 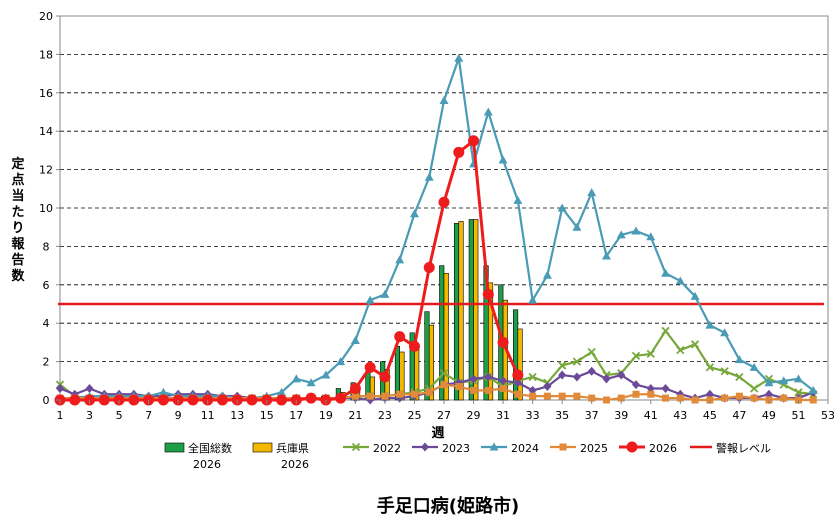 What do you see at coordinates (387, 448) in the screenshot?
I see `legend-label: 2022` at bounding box center [387, 448].